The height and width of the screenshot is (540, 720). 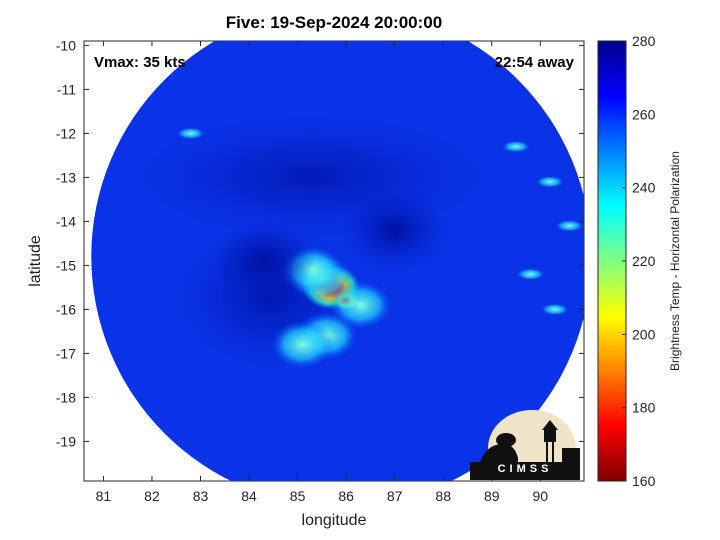 What do you see at coordinates (140, 62) in the screenshot?
I see `vmax-label: Vmax: 35 kts` at bounding box center [140, 62].